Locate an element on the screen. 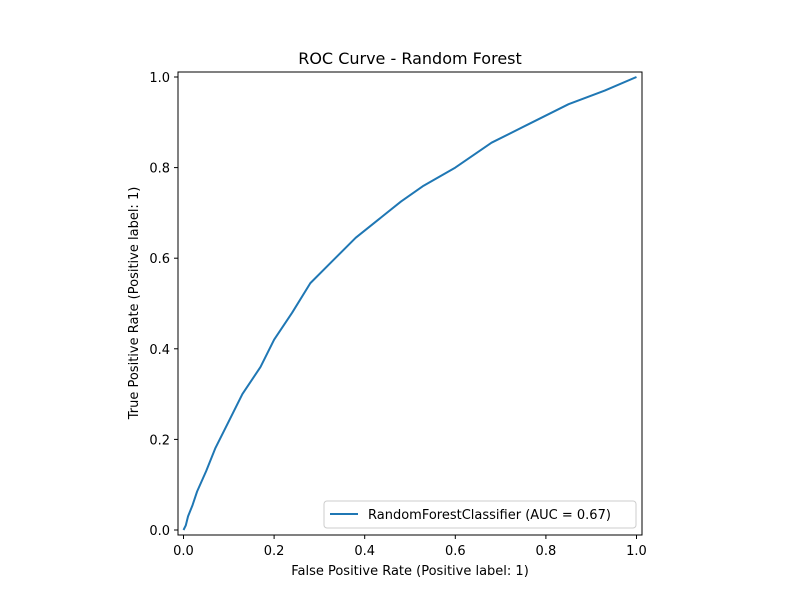 This screenshot has height=600, width=800. x-tick-label: 0.2 is located at coordinates (274, 551).